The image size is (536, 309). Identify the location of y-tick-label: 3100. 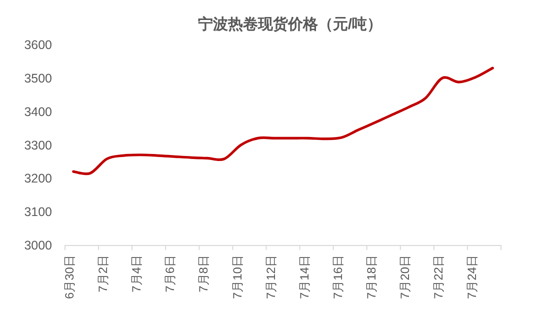
(38, 212).